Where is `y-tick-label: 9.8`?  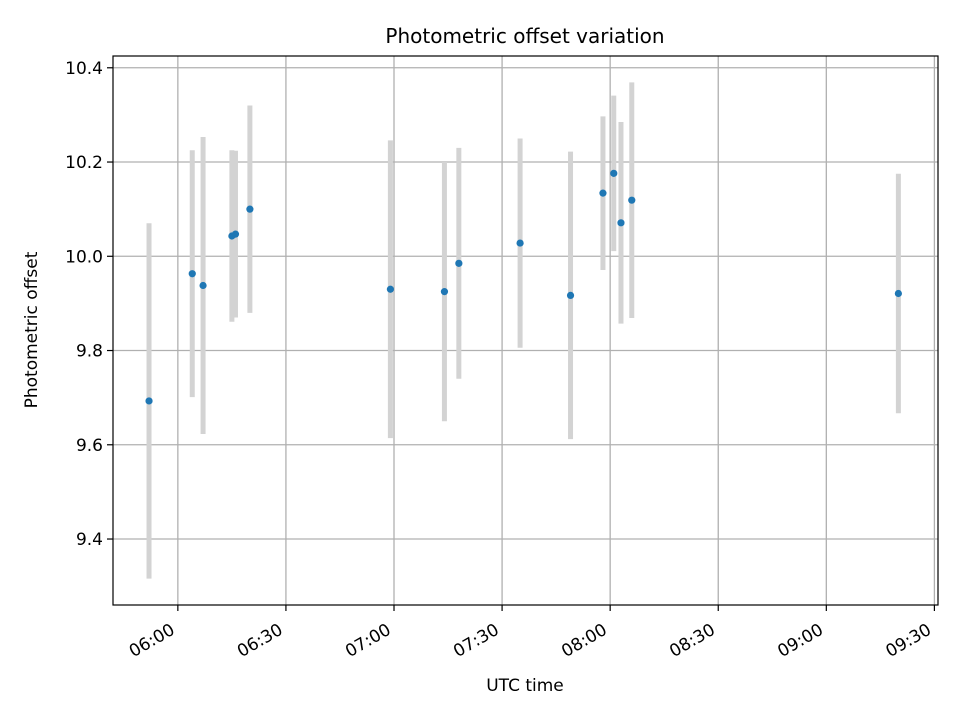
y-tick-label: 9.8 is located at coordinates (89, 352).